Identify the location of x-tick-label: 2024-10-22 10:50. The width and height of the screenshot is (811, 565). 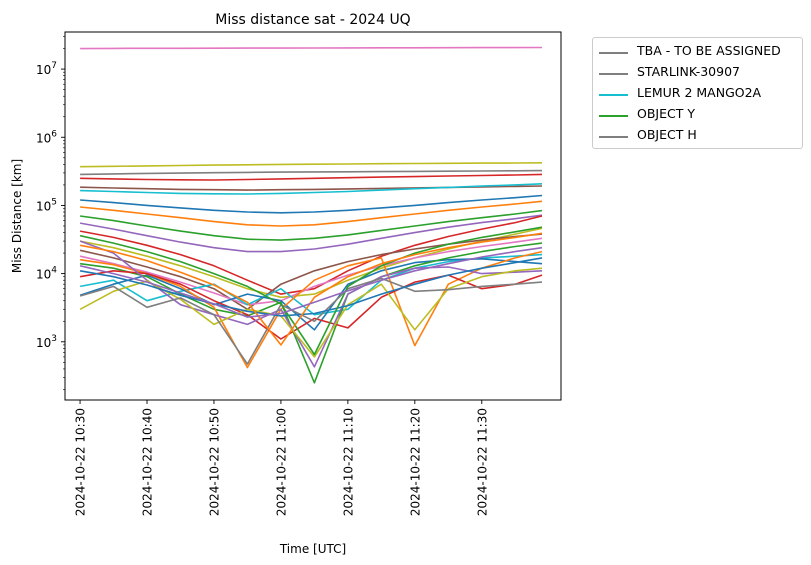
(214, 462).